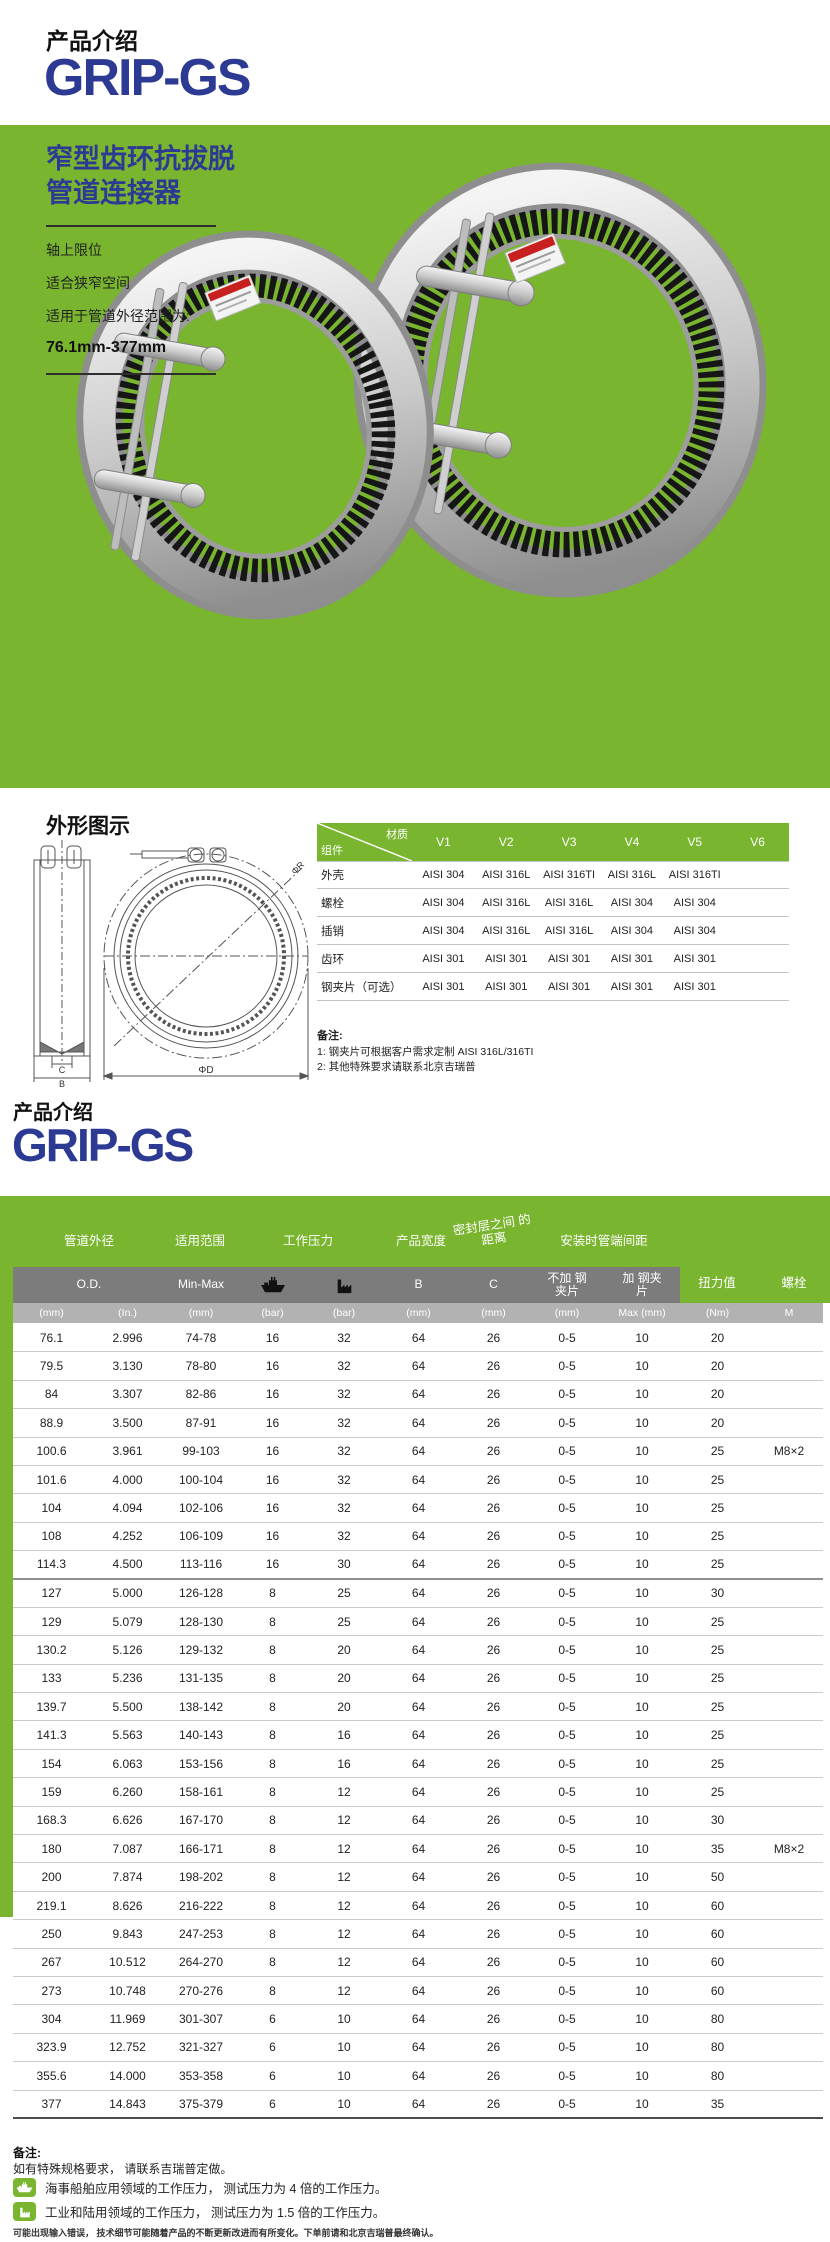 This screenshot has width=830, height=2242. I want to click on spec-row: 129 5.079 128-130 8 25 64 26 0-5 10 25, so click(418, 1622).